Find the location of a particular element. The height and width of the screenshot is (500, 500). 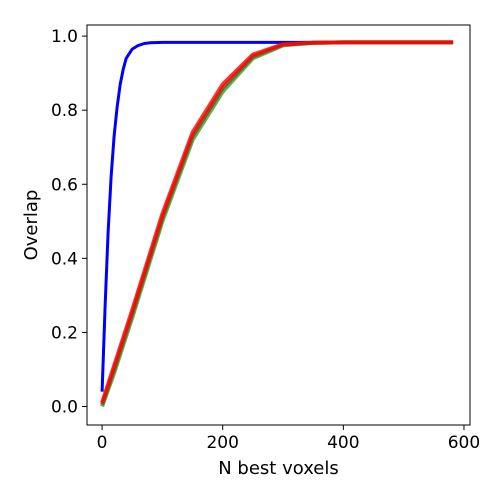

x-axis-ticks: 0 200 400 600 is located at coordinates (288, 439).